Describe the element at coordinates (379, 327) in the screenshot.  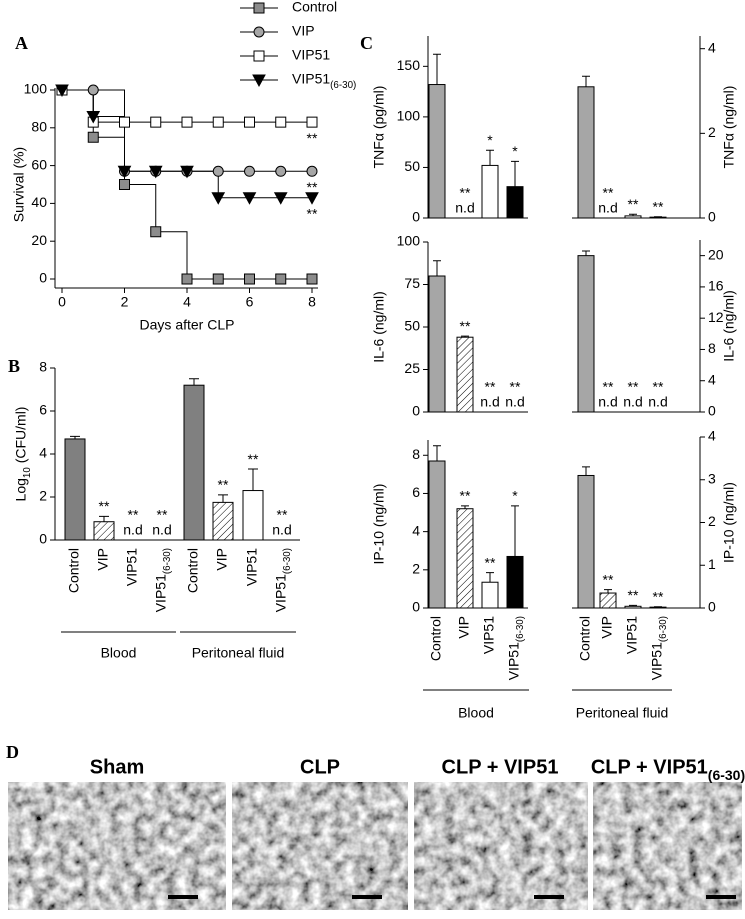
I see `y-axis-label: IL-6 (ng/ml)` at that location.